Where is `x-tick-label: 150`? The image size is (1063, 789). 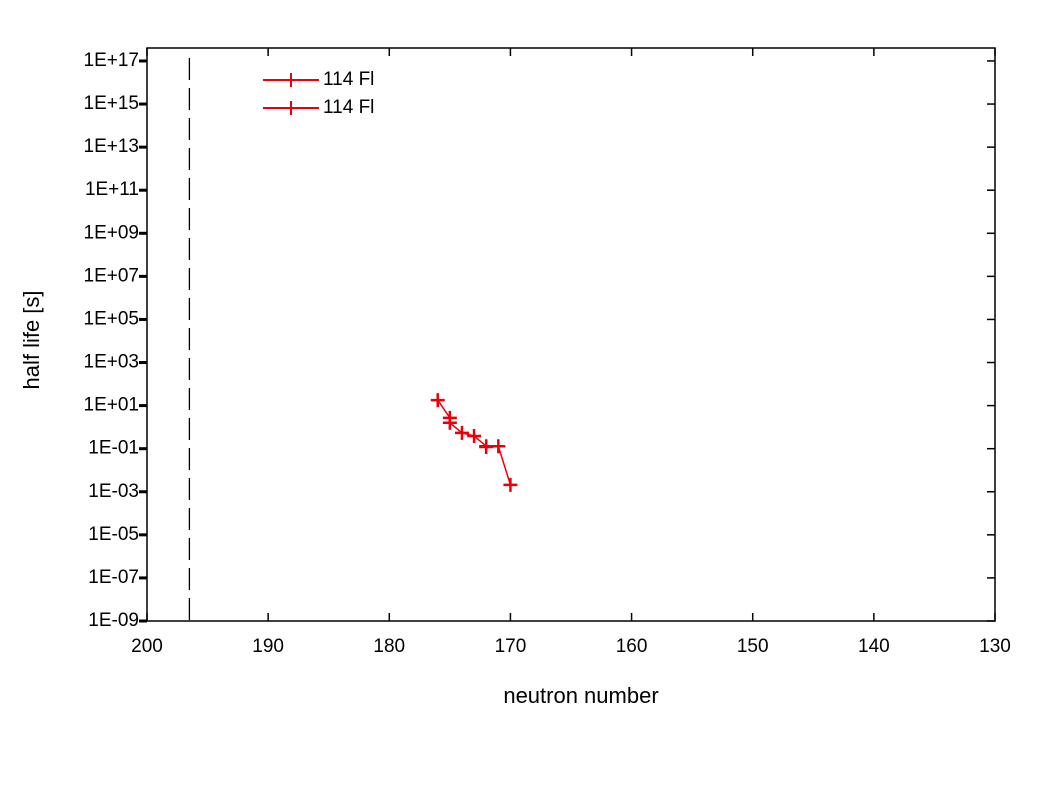 x-tick-label: 150 is located at coordinates (753, 646).